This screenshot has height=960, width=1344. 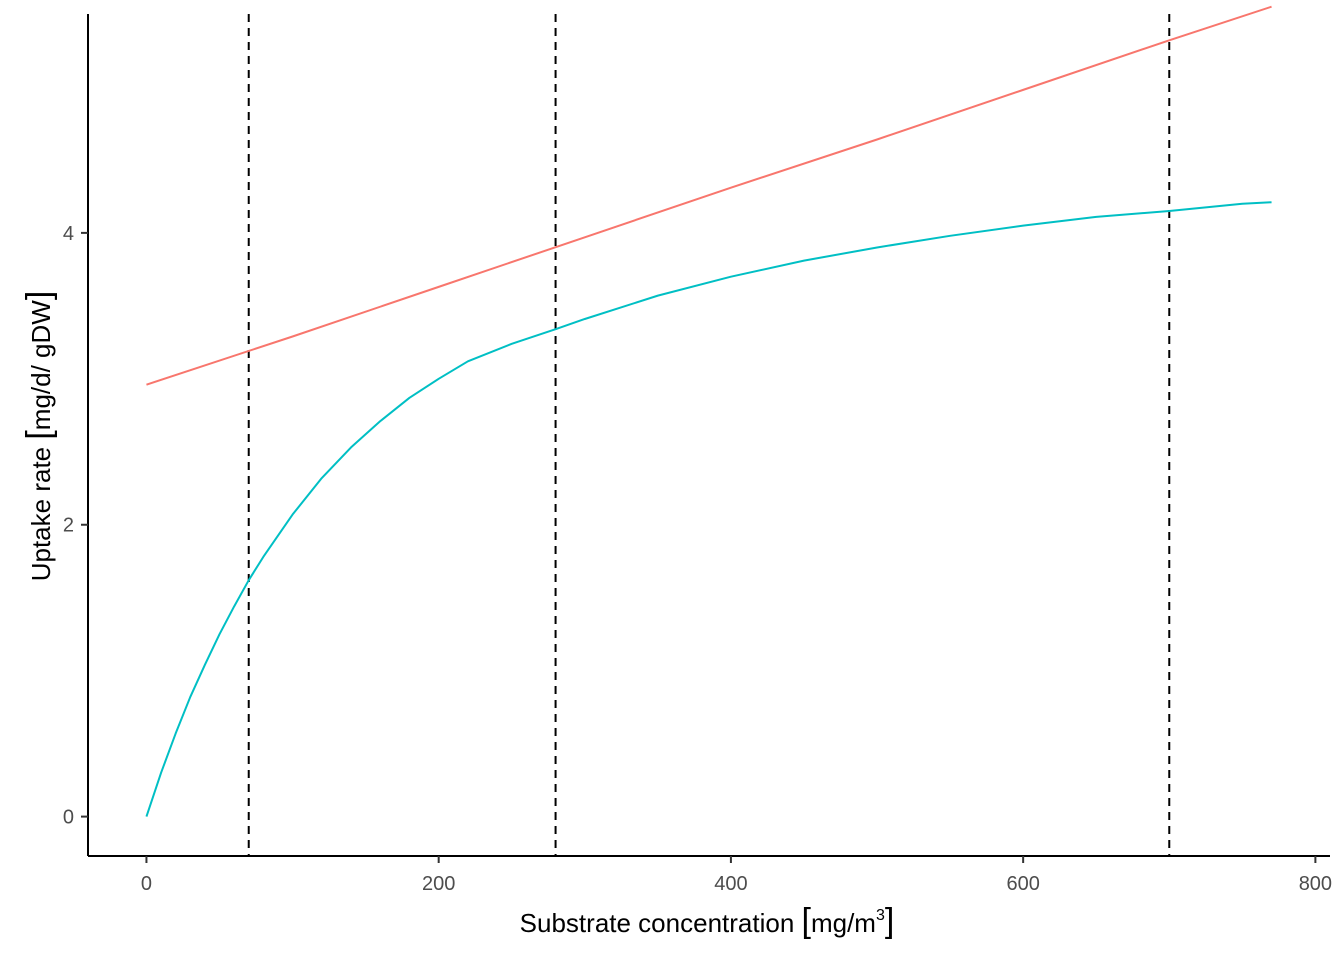 What do you see at coordinates (807, 921) in the screenshot?
I see `x-axis-title-open-bracket: [` at bounding box center [807, 921].